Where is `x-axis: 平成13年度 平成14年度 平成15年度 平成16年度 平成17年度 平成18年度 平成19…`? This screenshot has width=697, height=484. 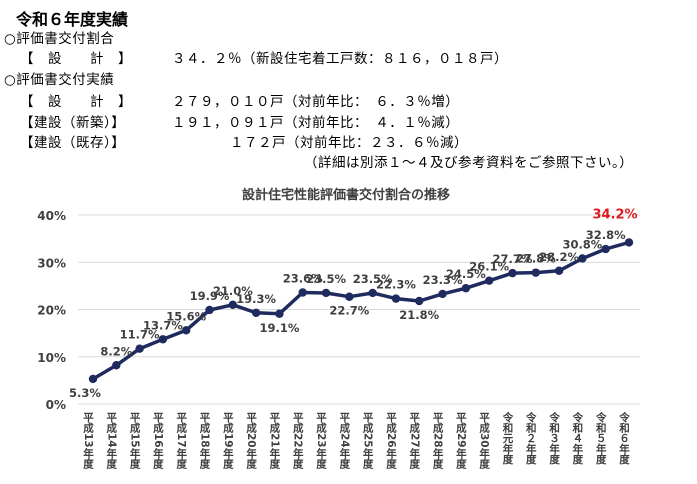
x-axis: 平成13年度 平成14年度 平成15年度 平成16年度 平成17年度 平成18年度 平成19… is located at coordinates (356, 440).